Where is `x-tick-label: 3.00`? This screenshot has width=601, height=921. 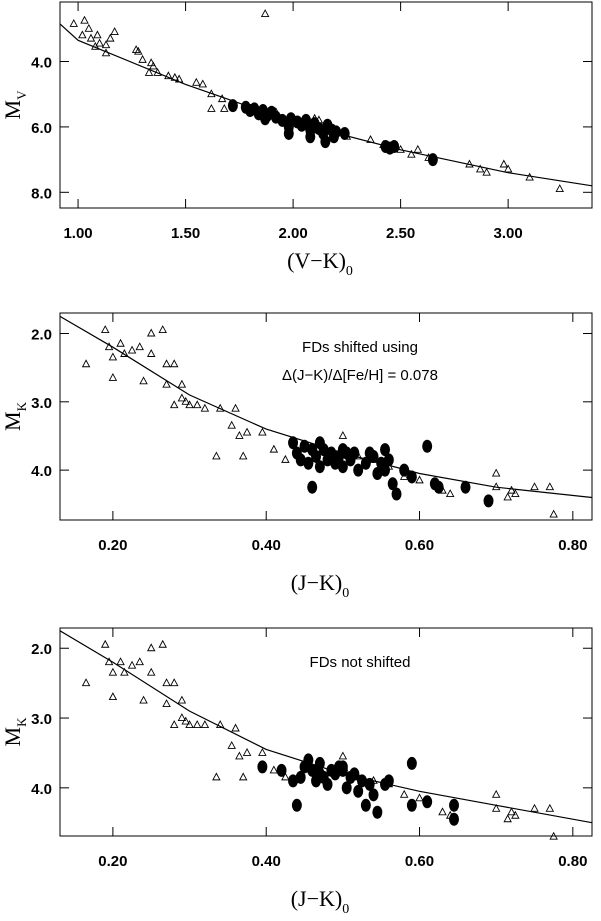 x-tick-label: 3.00 is located at coordinates (508, 233).